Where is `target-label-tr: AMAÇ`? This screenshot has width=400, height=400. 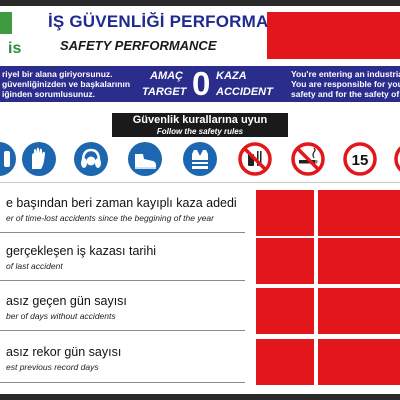
target-label-tr: AMAÇ is located at coordinates (166, 76).